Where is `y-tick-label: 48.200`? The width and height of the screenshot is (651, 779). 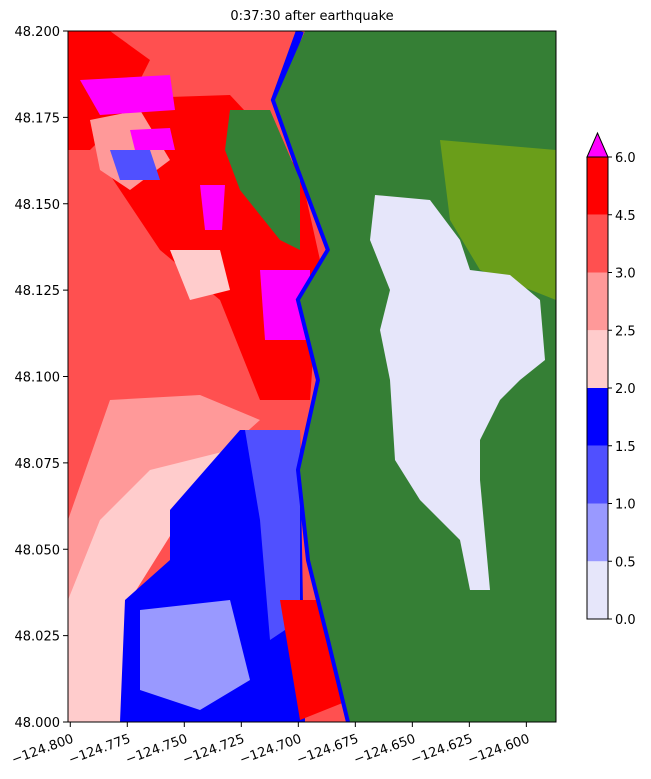 y-tick-label: 48.200 is located at coordinates (38, 32).